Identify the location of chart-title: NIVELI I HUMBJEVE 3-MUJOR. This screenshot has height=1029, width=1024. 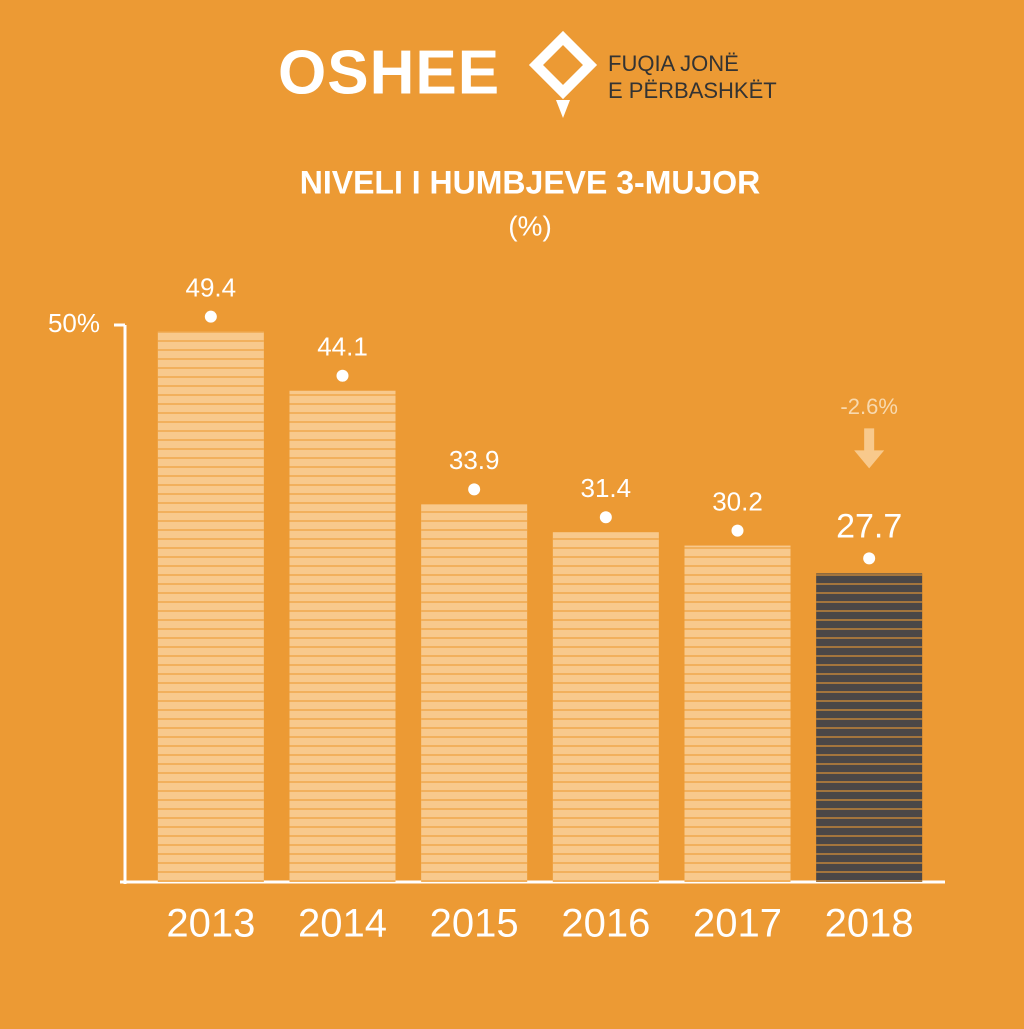
(530, 182).